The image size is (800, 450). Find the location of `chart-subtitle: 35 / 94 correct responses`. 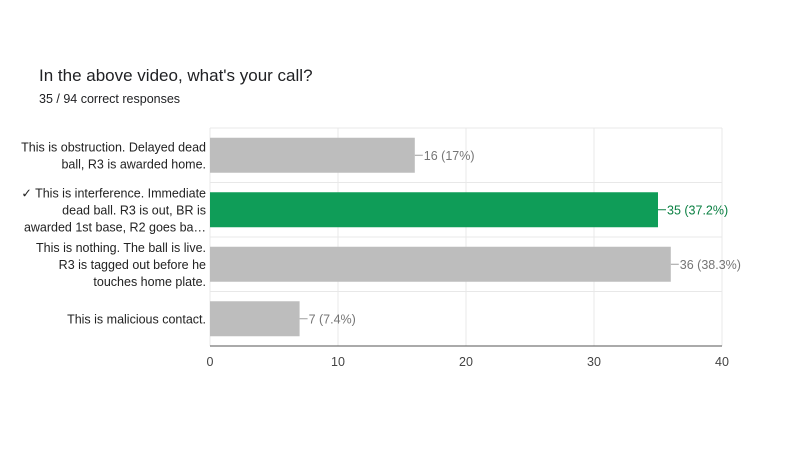

chart-subtitle: 35 / 94 correct responses is located at coordinates (110, 99).